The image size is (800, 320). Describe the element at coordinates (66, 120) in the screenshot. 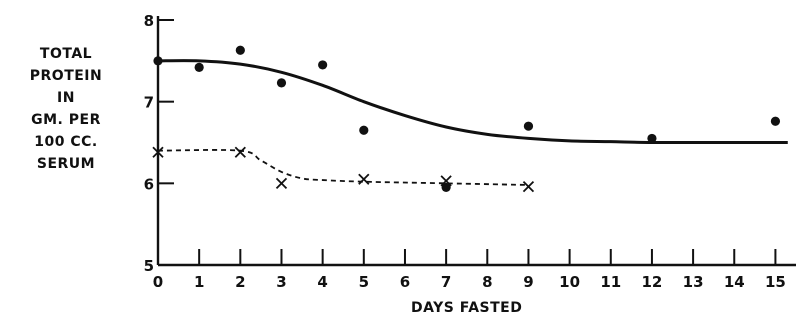

I see `y-axis-title-line: GM. PER` at that location.